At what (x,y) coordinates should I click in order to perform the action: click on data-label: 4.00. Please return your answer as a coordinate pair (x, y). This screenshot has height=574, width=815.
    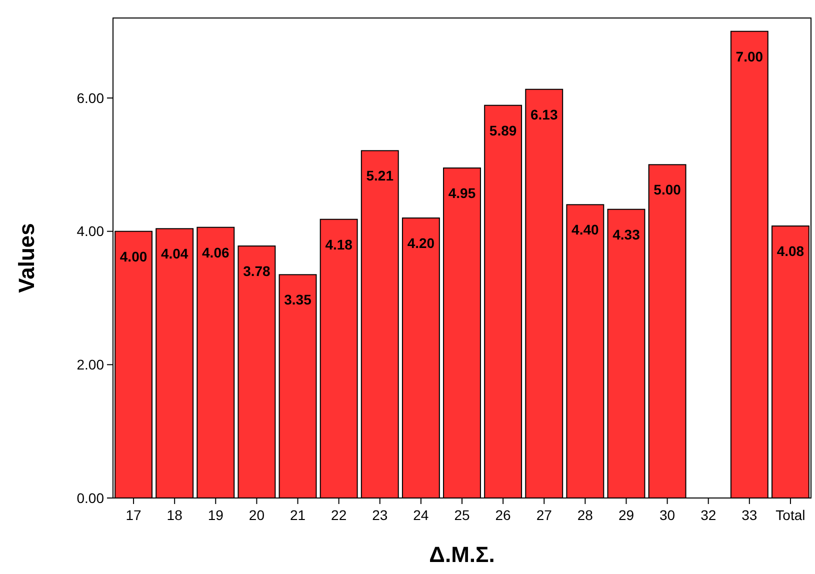
    Looking at the image, I should click on (134, 256).